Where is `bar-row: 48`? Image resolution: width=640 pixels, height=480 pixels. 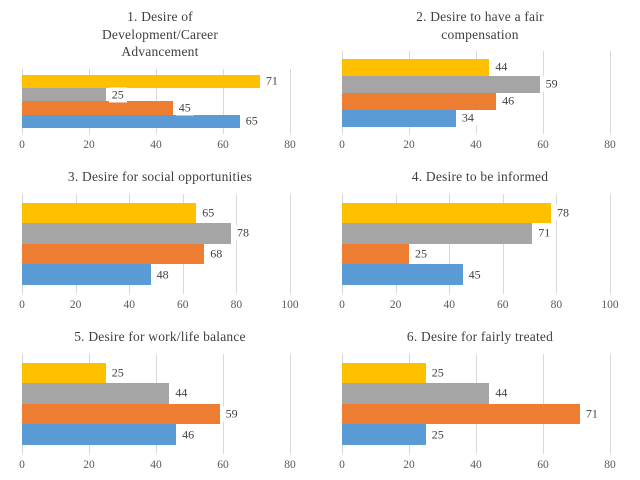
bar-row: 48 is located at coordinates (156, 274).